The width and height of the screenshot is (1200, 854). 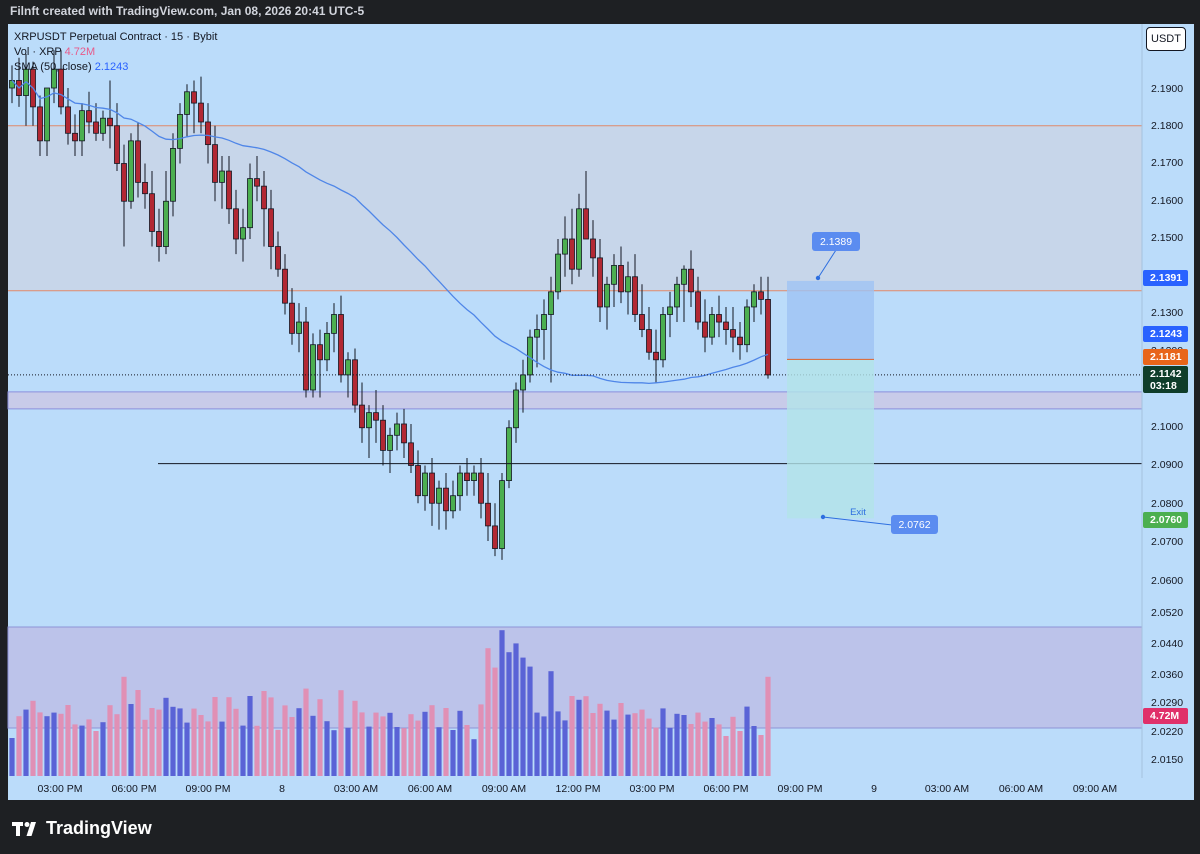 What do you see at coordinates (115, 67) in the screenshot?
I see `legend-sma: SMA (50, close) 2.1243` at bounding box center [115, 67].